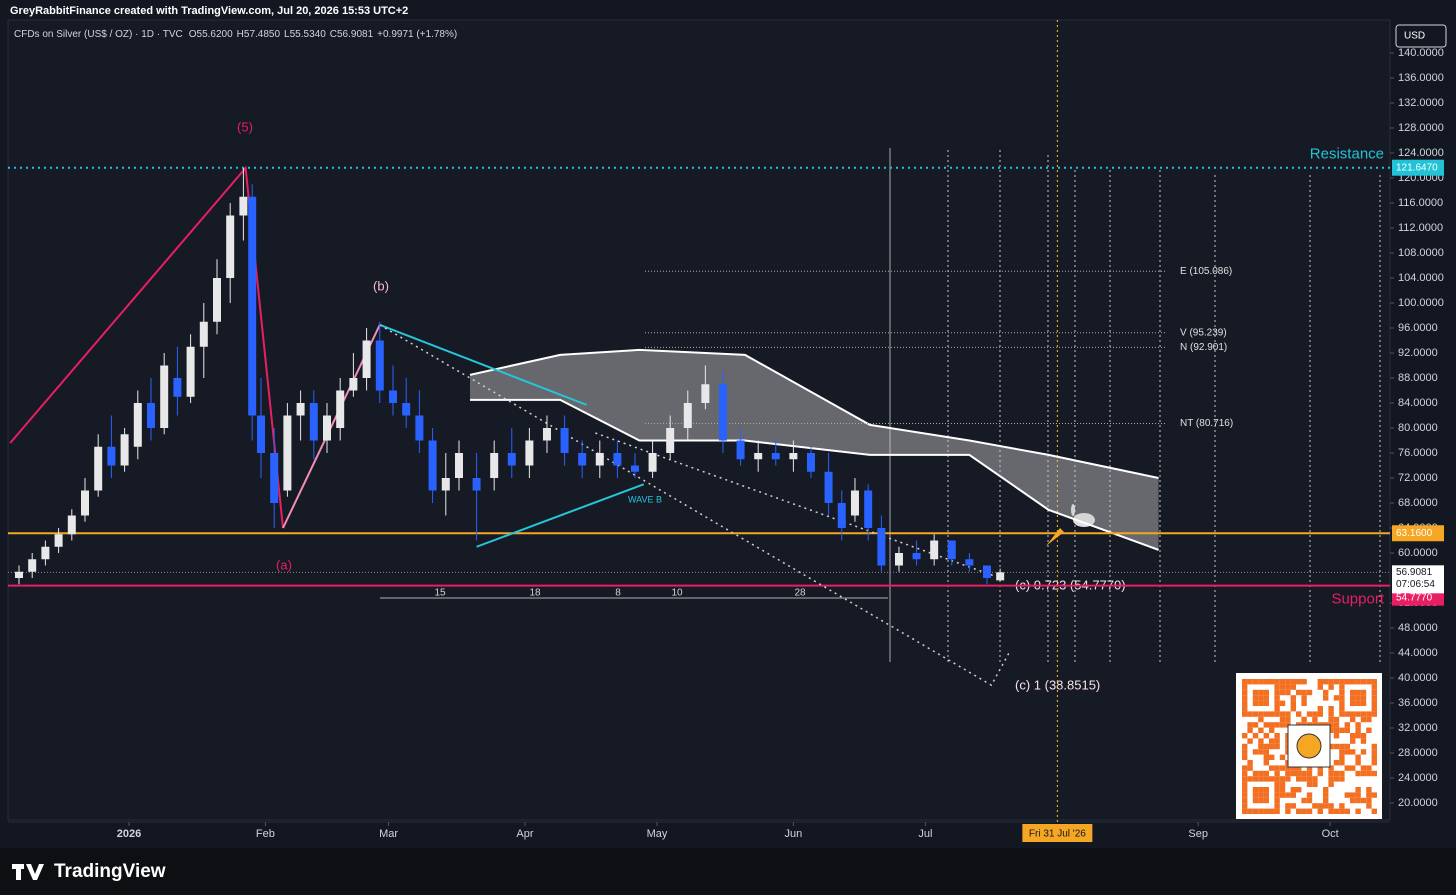 This screenshot has height=895, width=1456. Describe the element at coordinates (1418, 728) in the screenshot. I see `y-tick-label: 32.0000` at that location.